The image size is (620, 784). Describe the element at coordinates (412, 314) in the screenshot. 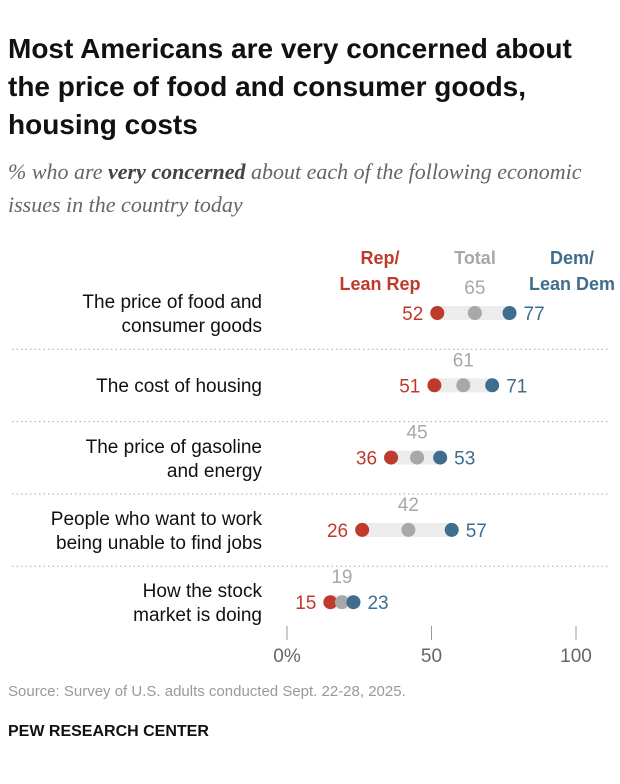

I see `value-label: 52` at that location.